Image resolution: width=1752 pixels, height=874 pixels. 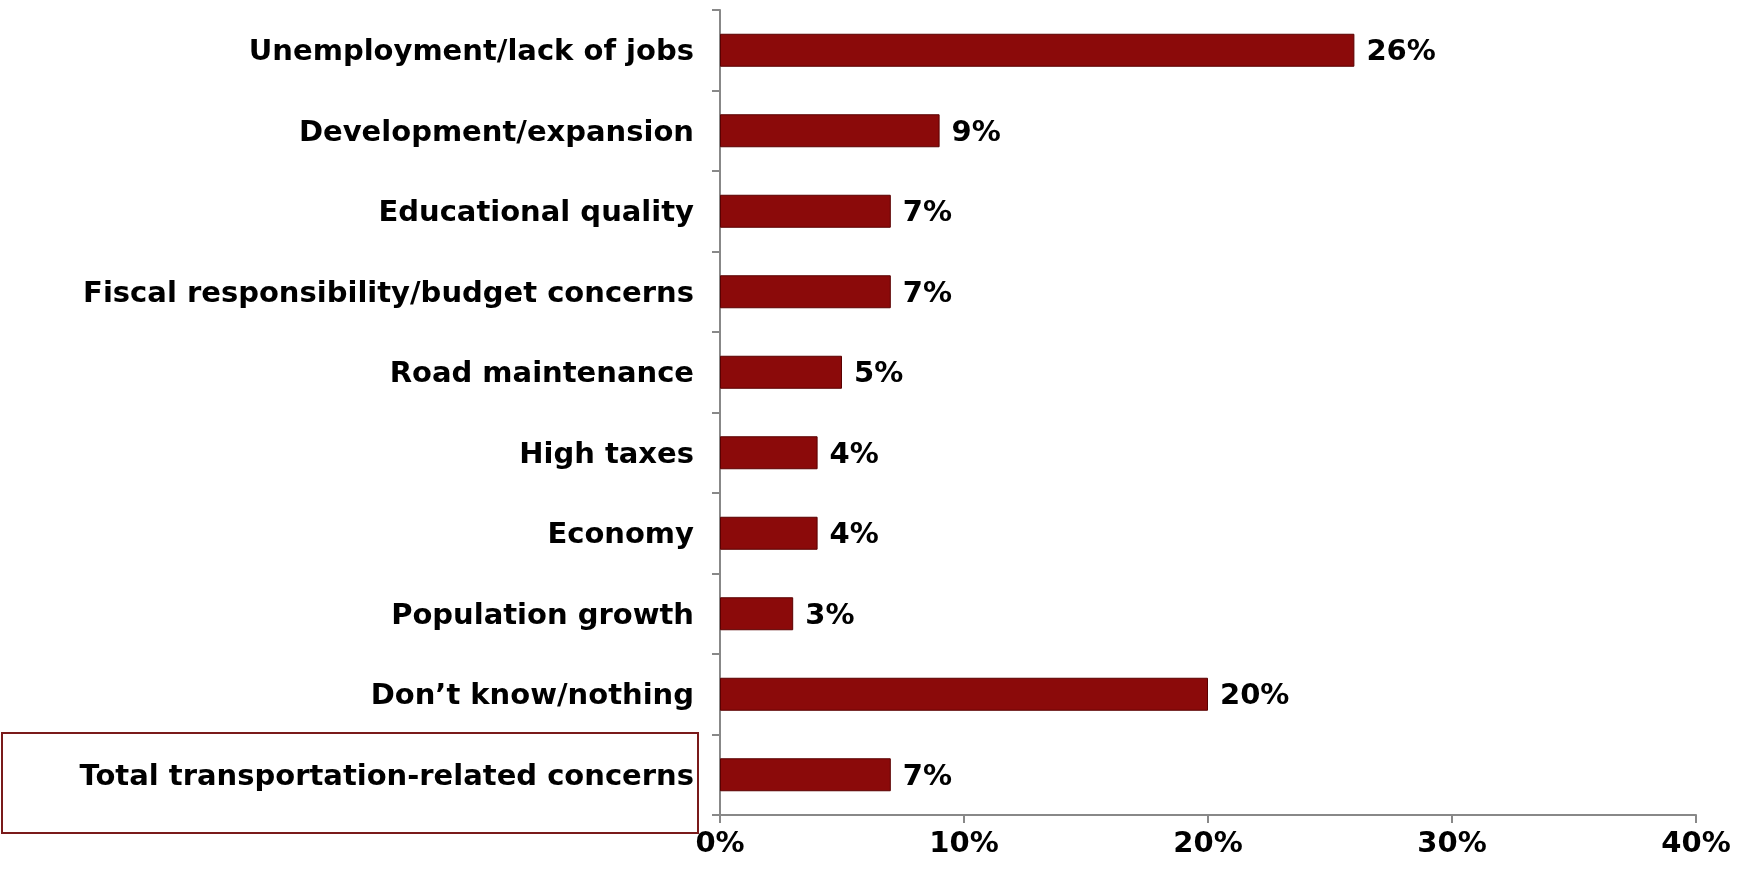 I want to click on x-tick-label: 20%, so click(x=1208, y=841).